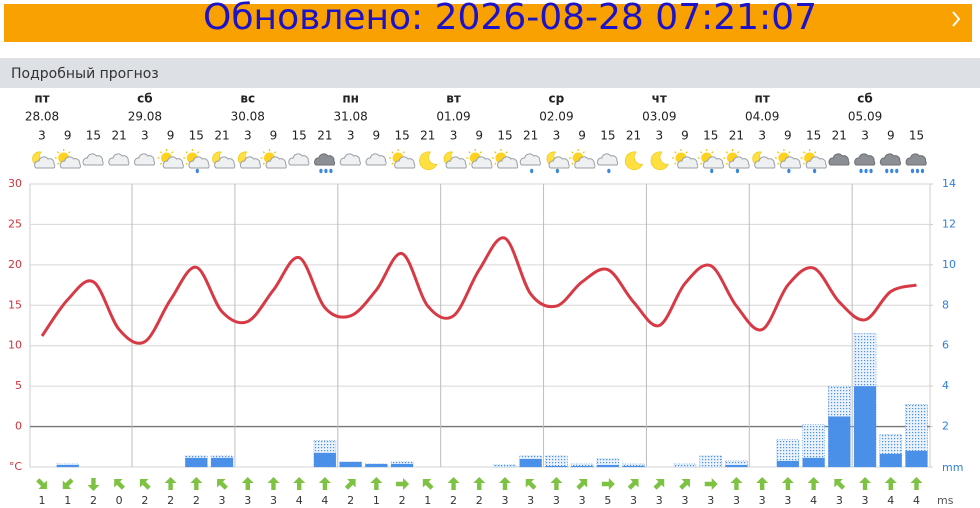 This screenshot has width=980, height=508. What do you see at coordinates (945, 345) in the screenshot?
I see `y2-tick-label: 6` at bounding box center [945, 345].